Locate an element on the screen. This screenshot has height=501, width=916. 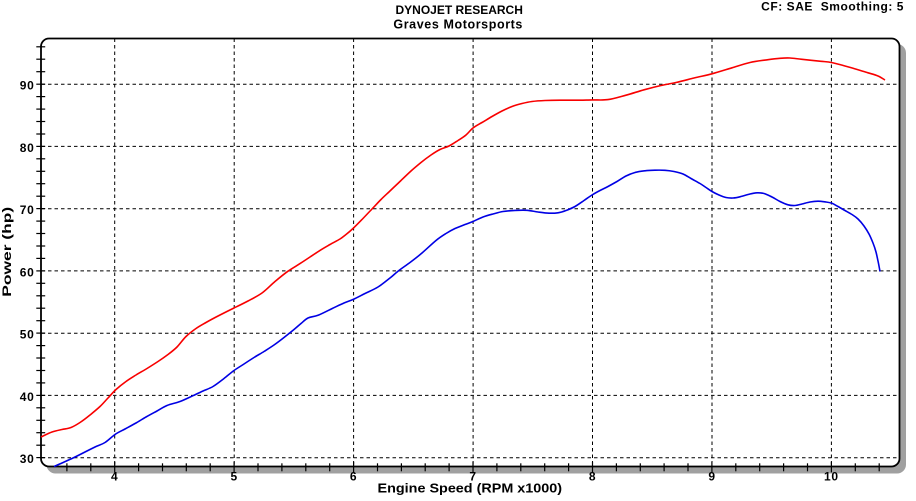
svg-text: 50 is located at coordinates (27, 335).